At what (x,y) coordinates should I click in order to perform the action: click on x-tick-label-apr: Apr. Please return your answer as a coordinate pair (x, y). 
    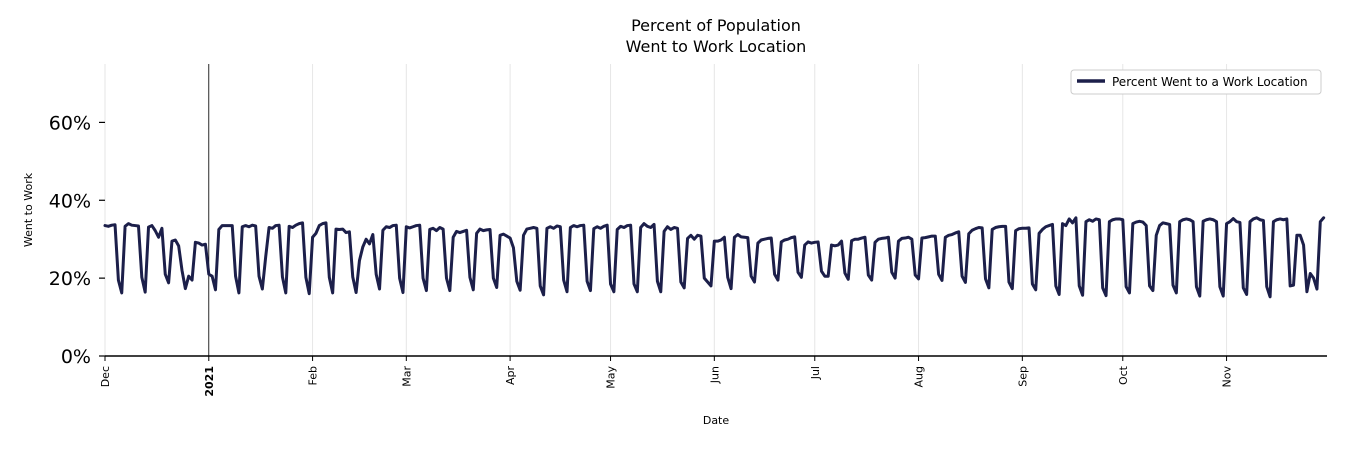
    Looking at the image, I should click on (510, 376).